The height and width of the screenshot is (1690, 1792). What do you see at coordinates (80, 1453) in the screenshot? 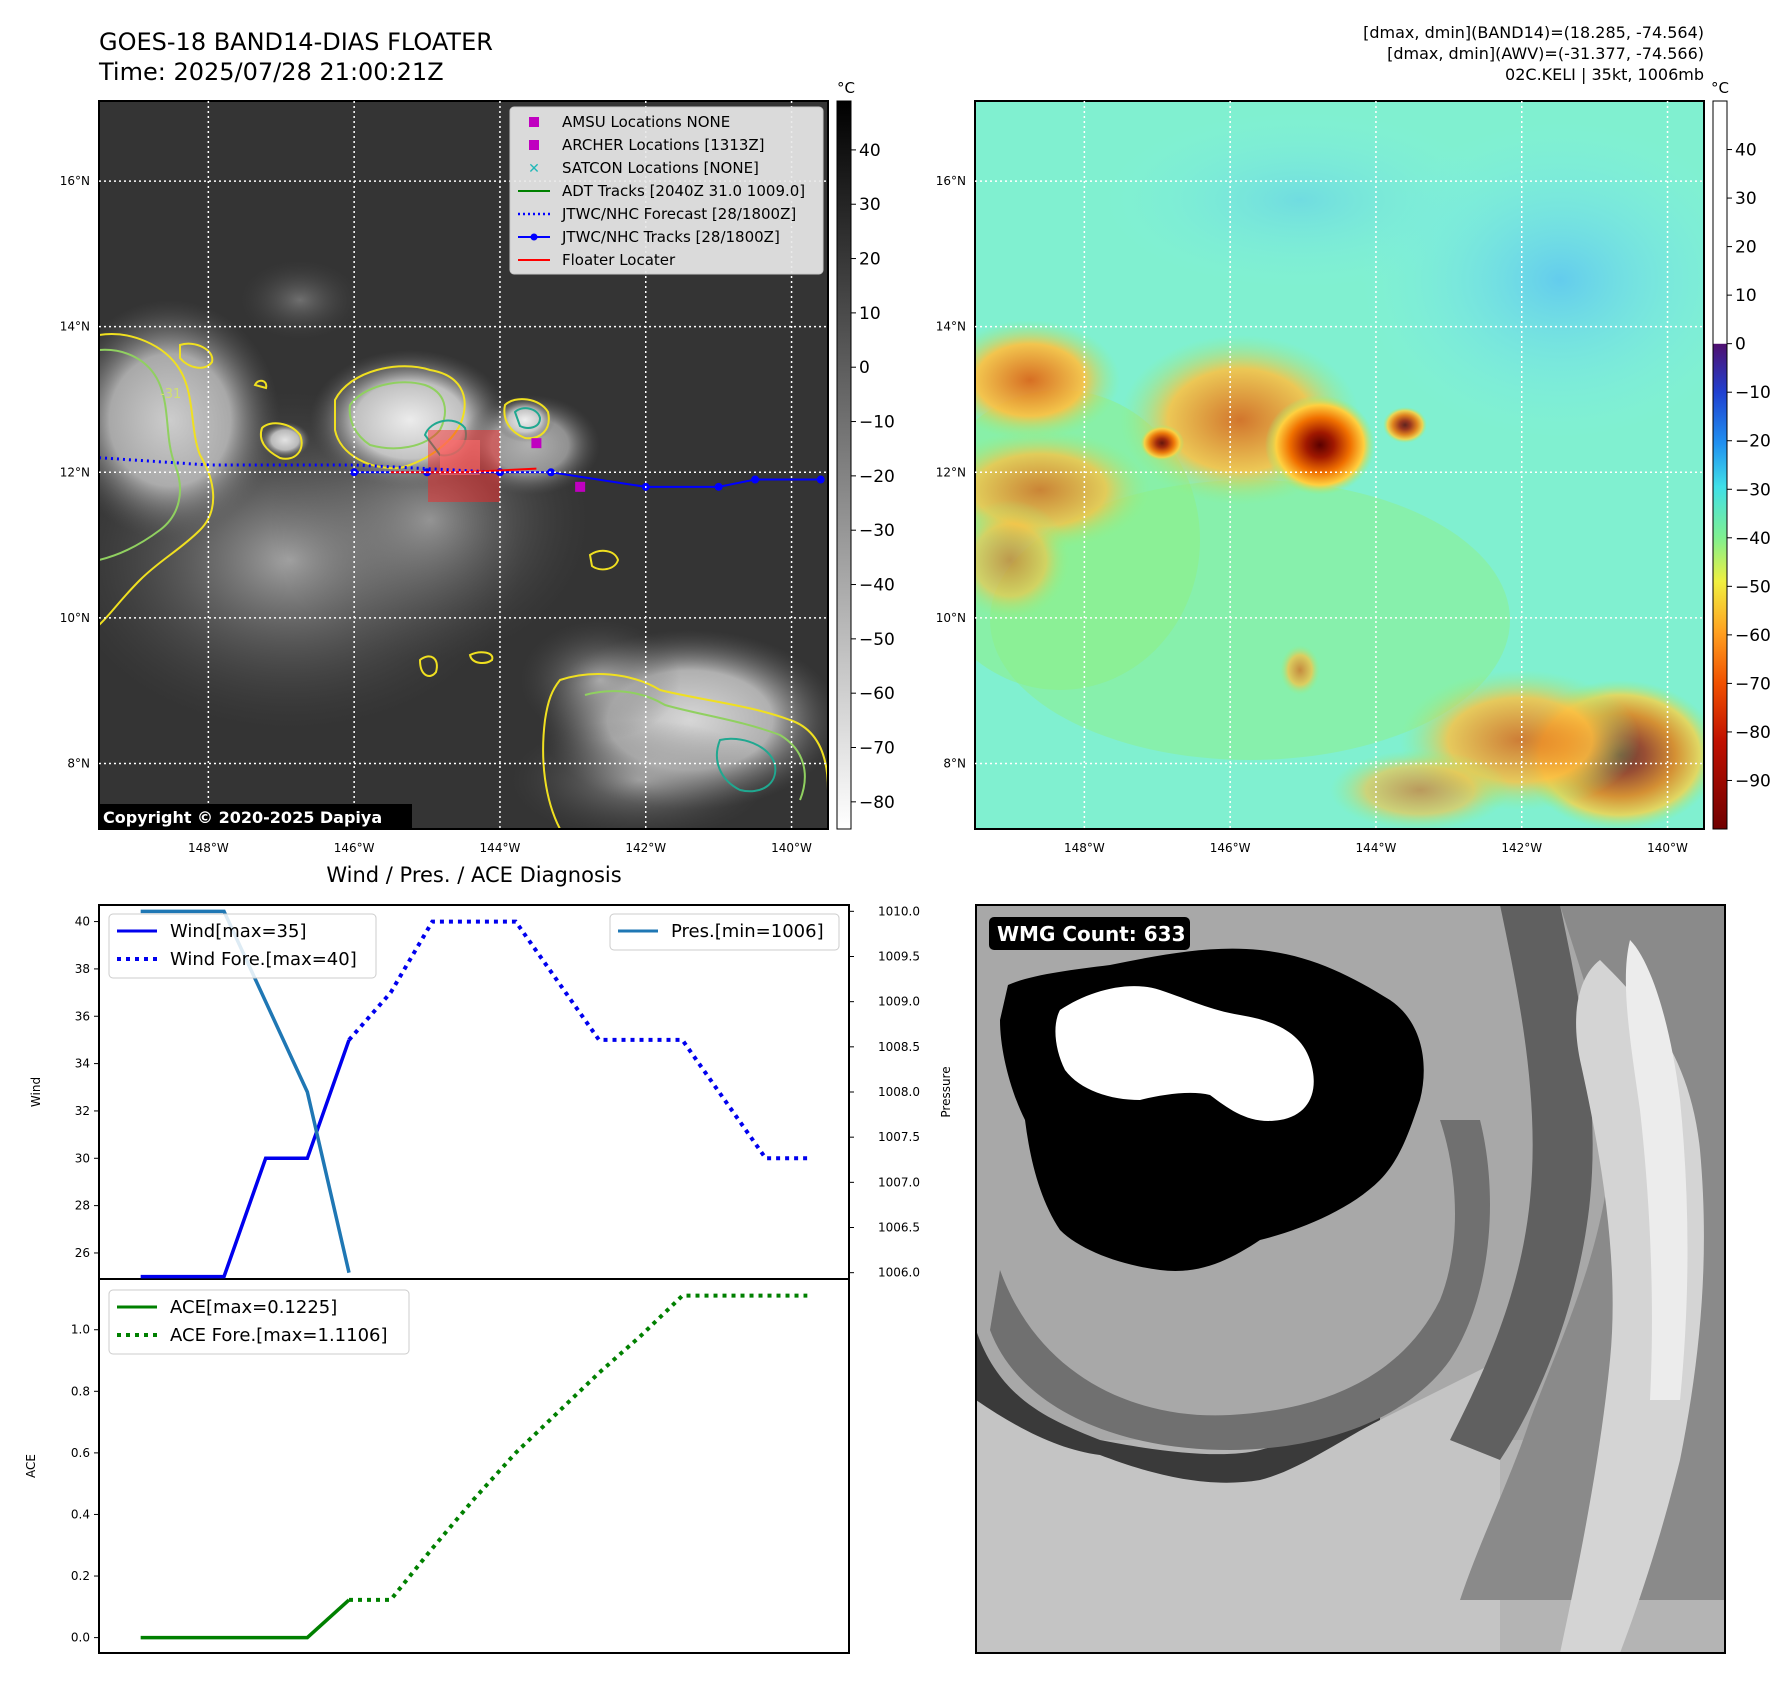
I see `y-tick-label: 0.6` at bounding box center [80, 1453].